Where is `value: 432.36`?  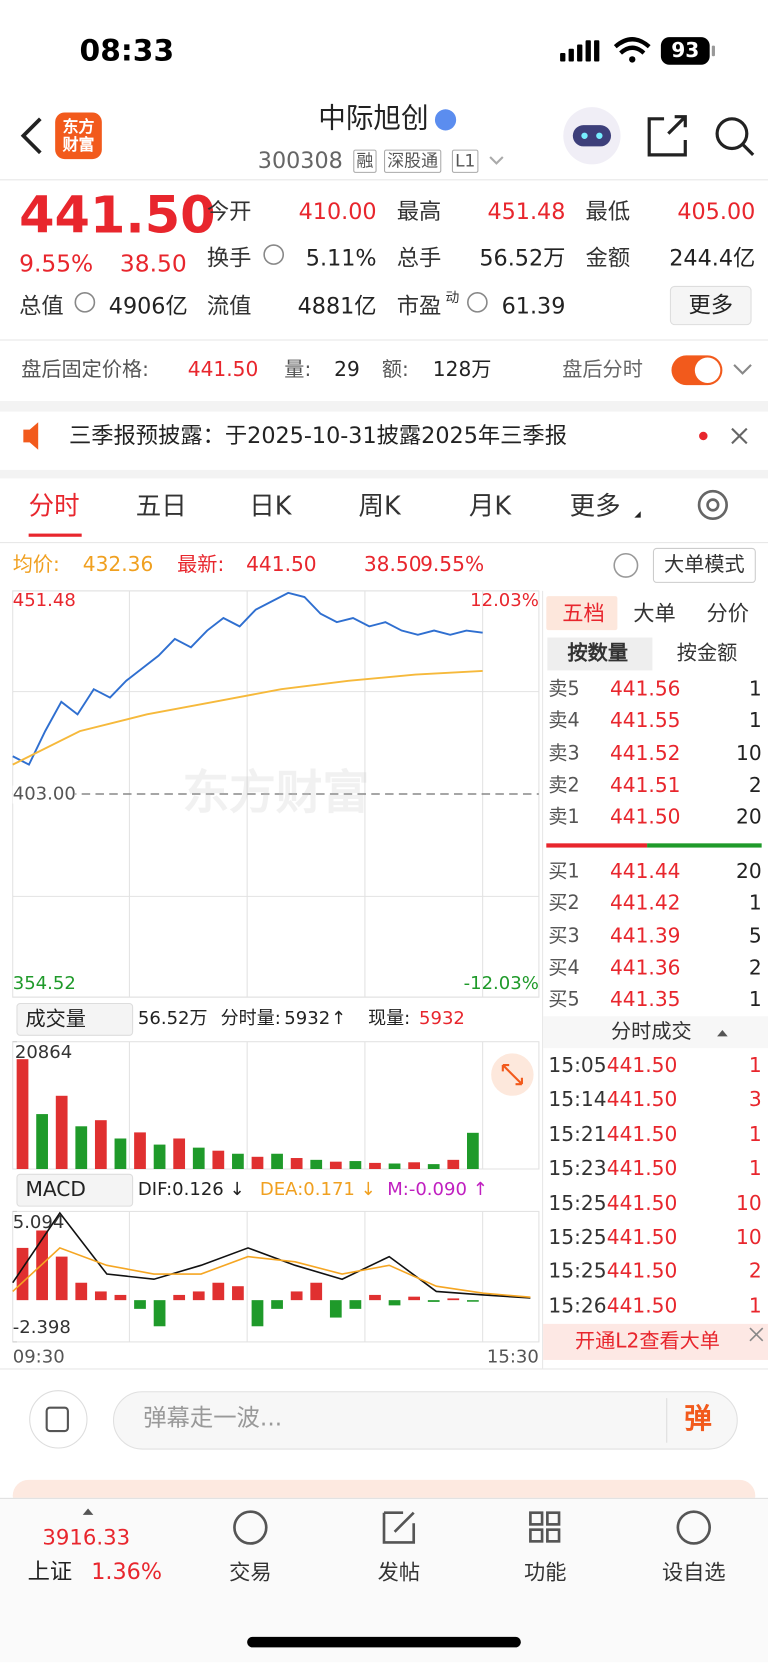 value: 432.36 is located at coordinates (118, 565).